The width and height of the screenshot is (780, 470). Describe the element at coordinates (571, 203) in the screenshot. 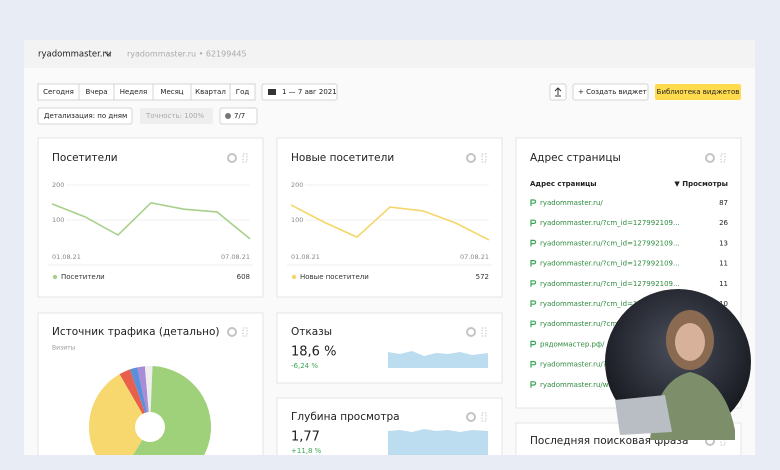

I see `page-url: ryadommaster.ru/` at that location.